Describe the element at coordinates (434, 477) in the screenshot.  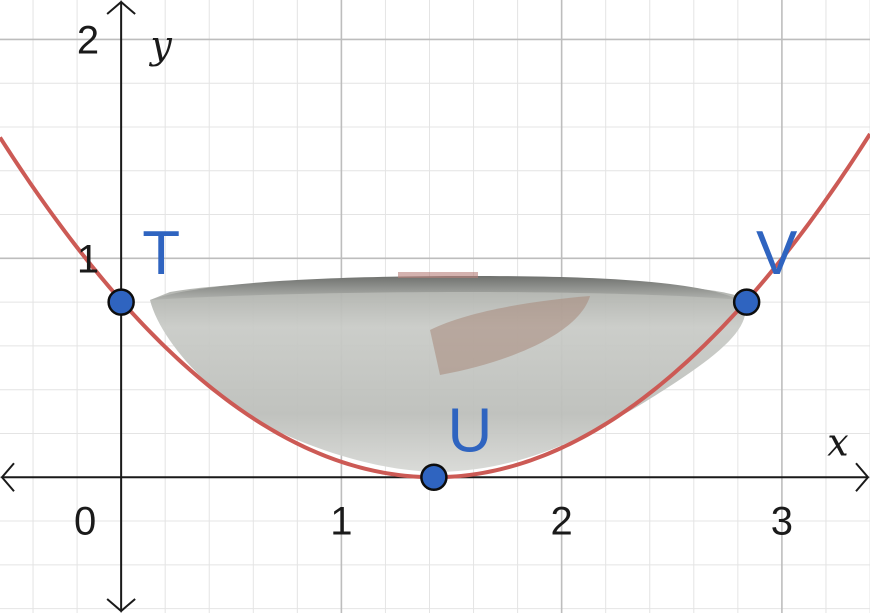
I see `point-u` at that location.